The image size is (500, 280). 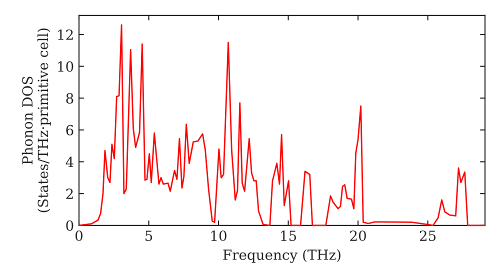 I want to click on y-tick-label: 8, so click(x=70, y=98).